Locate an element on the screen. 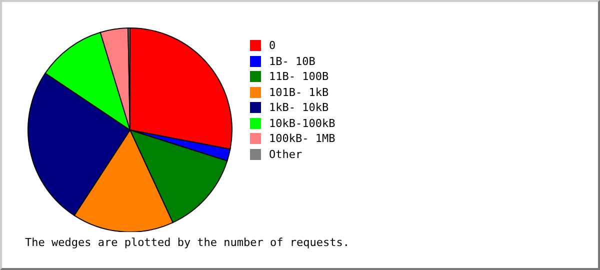 This screenshot has height=270, width=600. legend-label: Other is located at coordinates (285, 154).